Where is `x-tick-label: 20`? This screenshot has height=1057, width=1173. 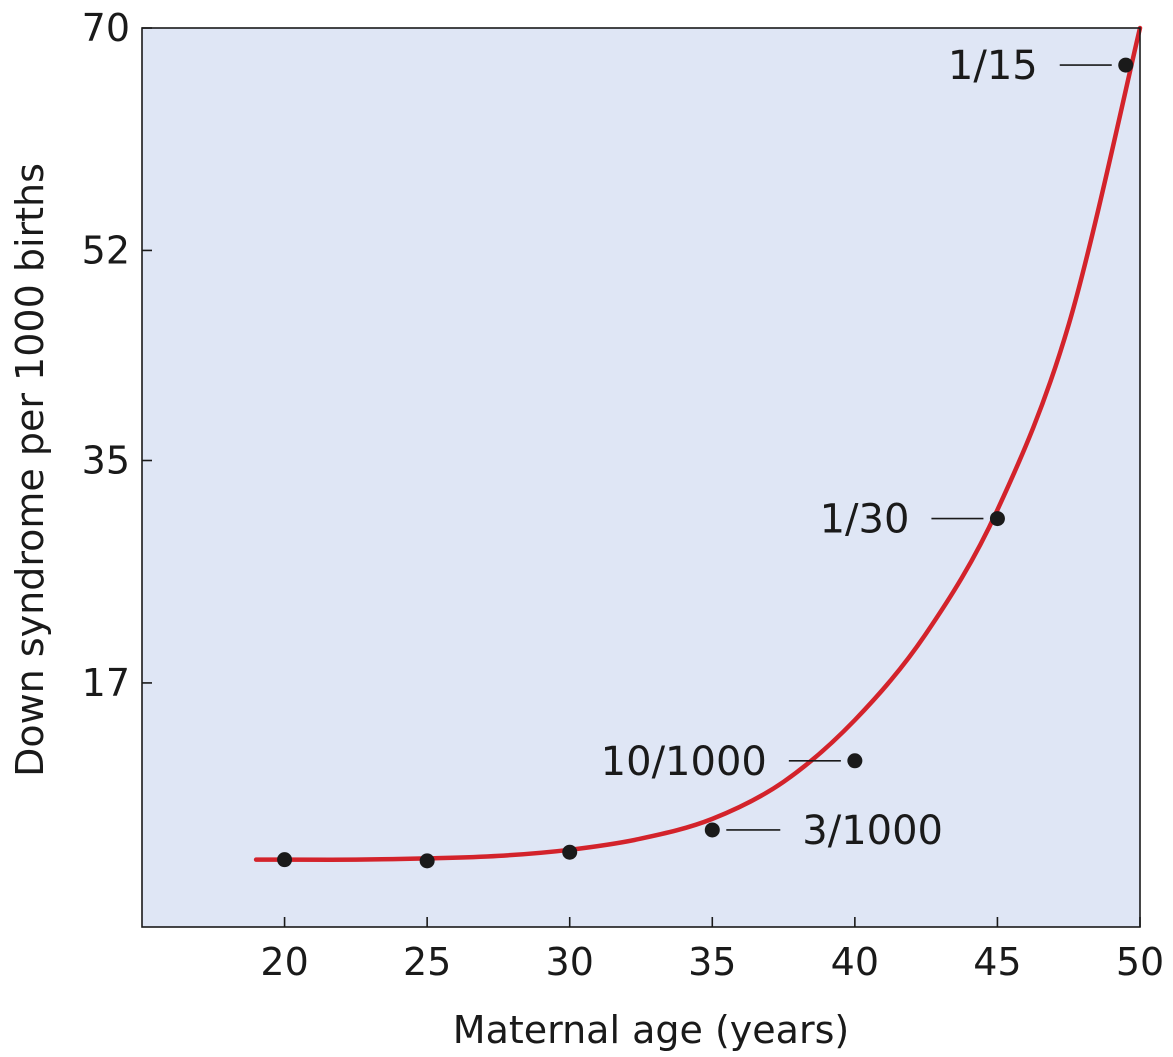 x-tick-label: 20 is located at coordinates (284, 962).